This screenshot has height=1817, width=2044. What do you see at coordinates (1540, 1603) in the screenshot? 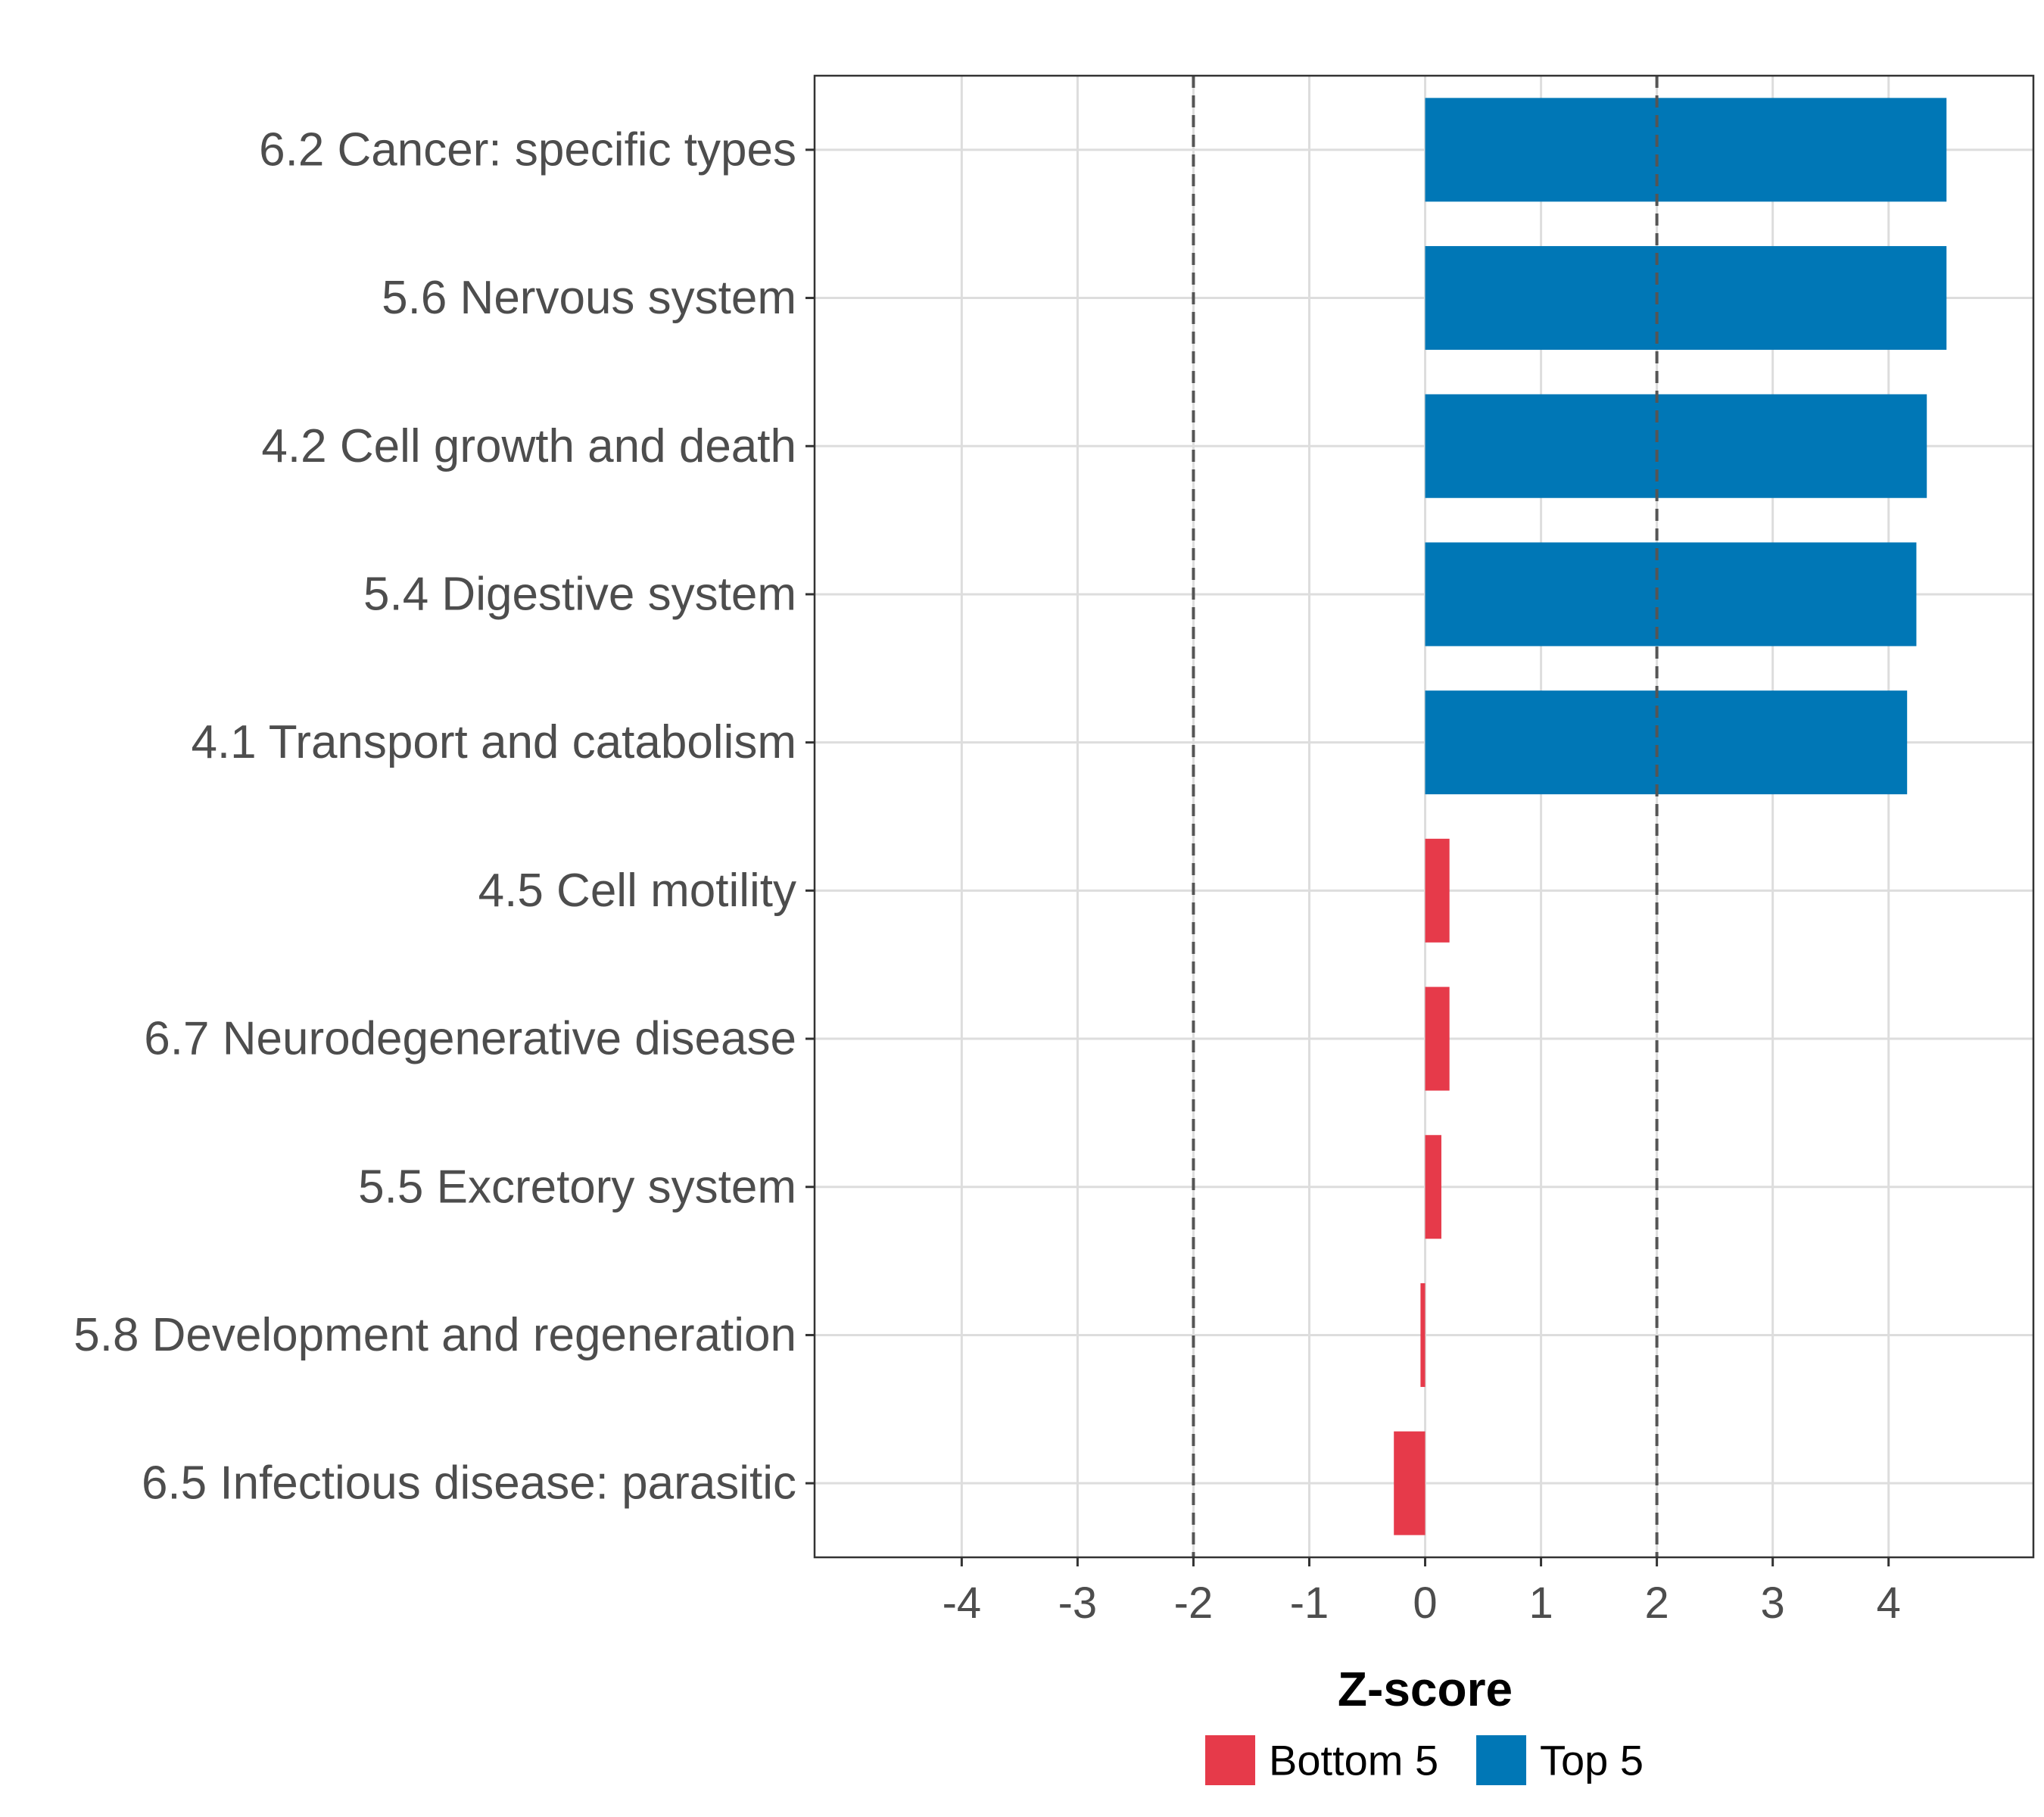
I see `x-tick-label: 1` at bounding box center [1540, 1603].